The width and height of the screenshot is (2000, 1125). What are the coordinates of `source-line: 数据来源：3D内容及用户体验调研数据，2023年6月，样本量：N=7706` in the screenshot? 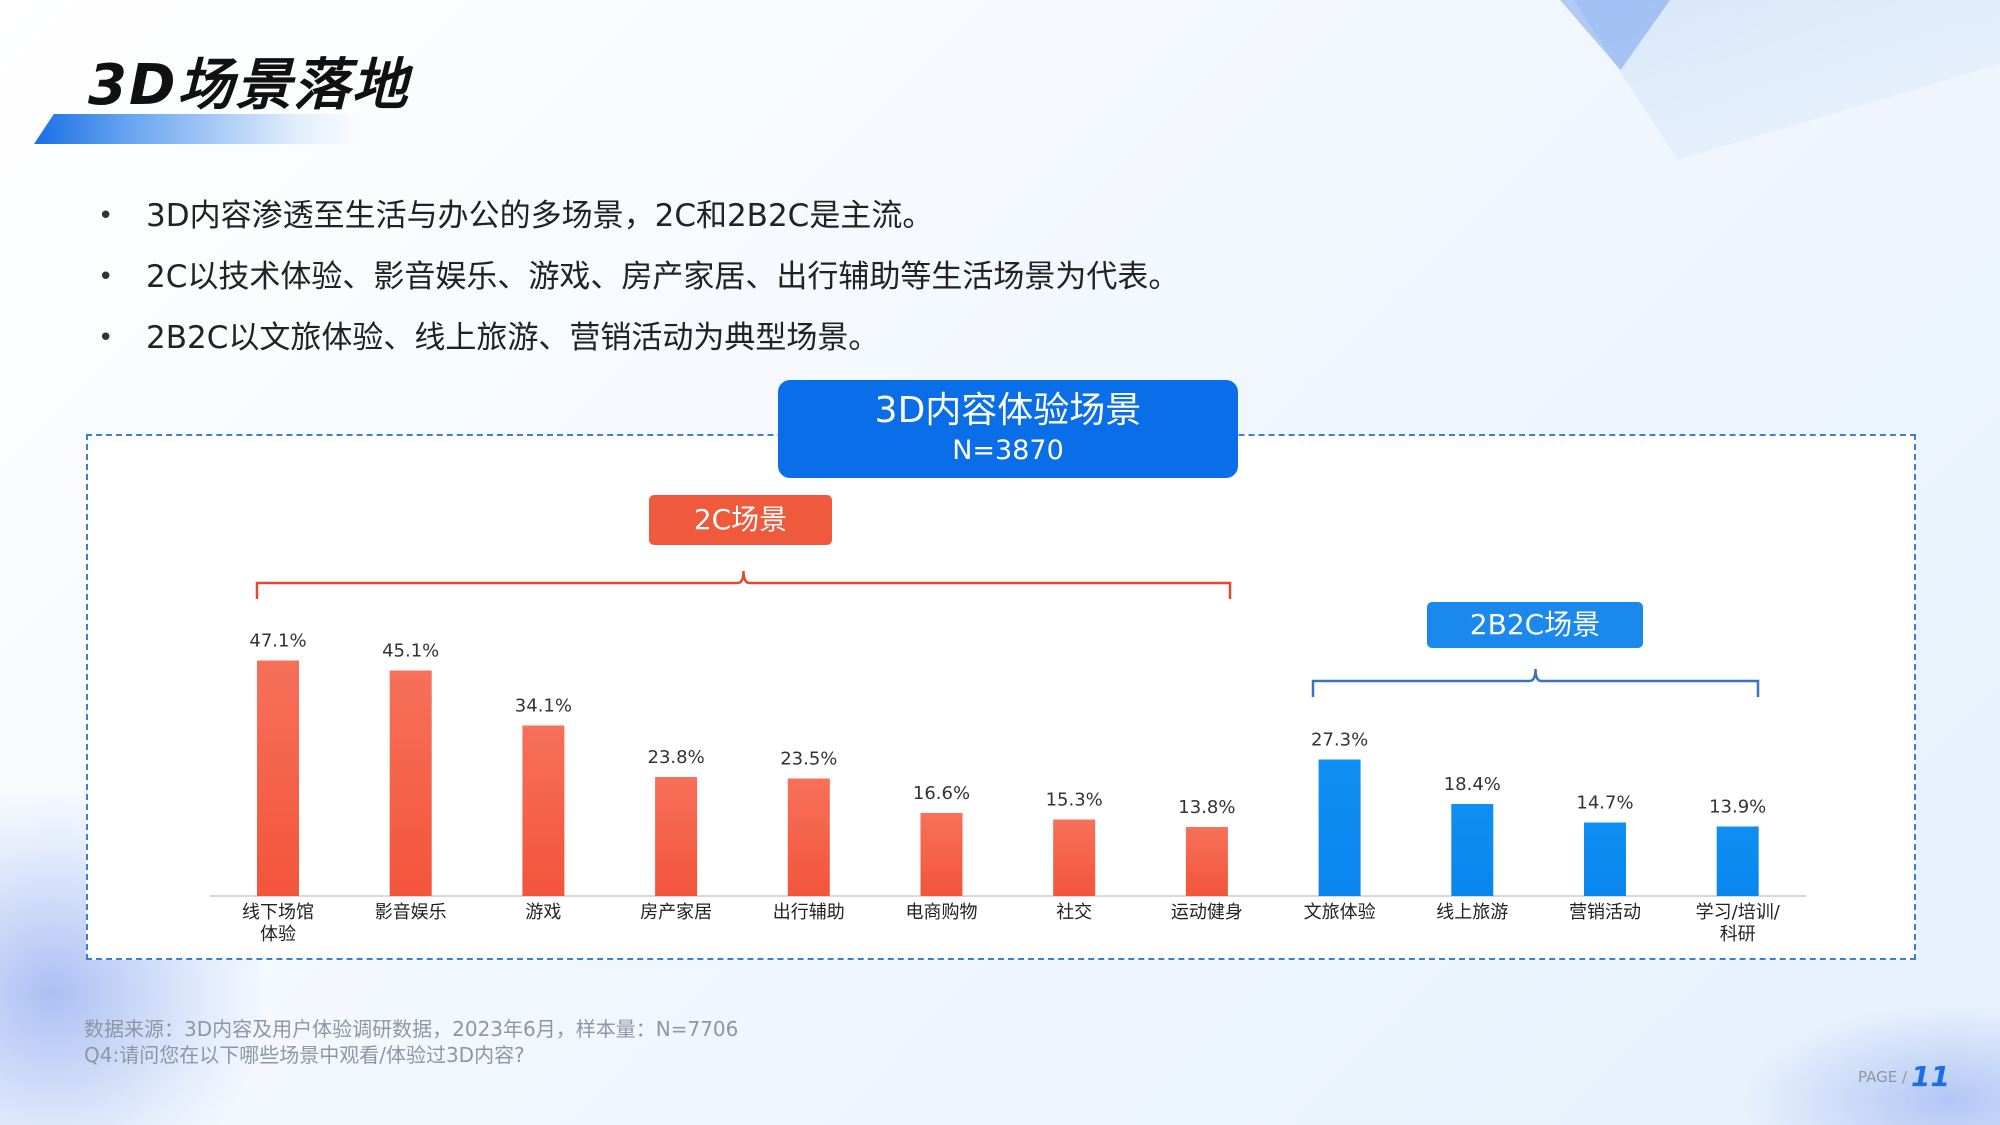 It's located at (411, 1029).